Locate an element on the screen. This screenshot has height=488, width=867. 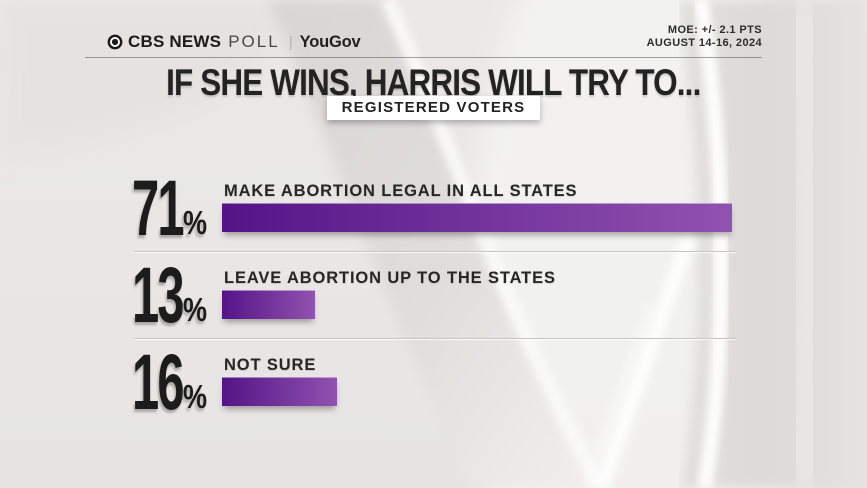
value-number: 71 is located at coordinates (158, 207).